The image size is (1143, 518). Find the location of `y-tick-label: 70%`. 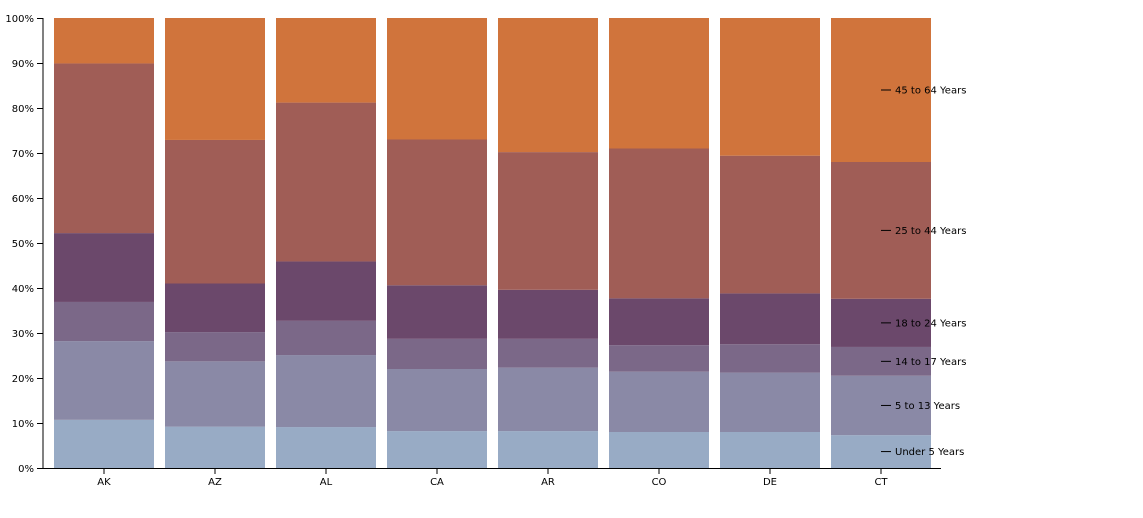

y-tick-label: 70% is located at coordinates (23, 154).